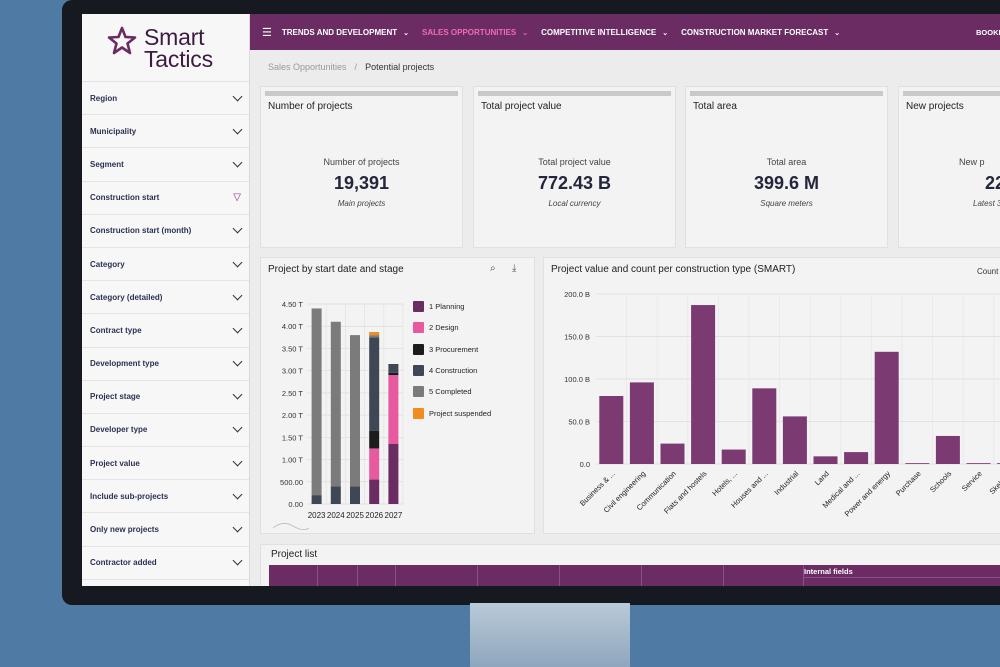 The width and height of the screenshot is (1000, 667). I want to click on filter-development-type: Development type, so click(165, 364).